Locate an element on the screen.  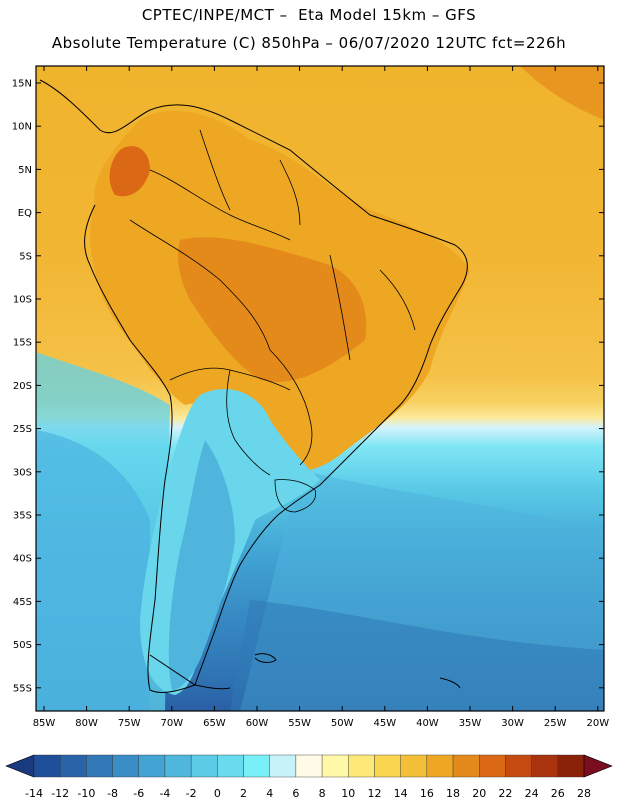
lon-label-30w: 30W is located at coordinates (512, 723).